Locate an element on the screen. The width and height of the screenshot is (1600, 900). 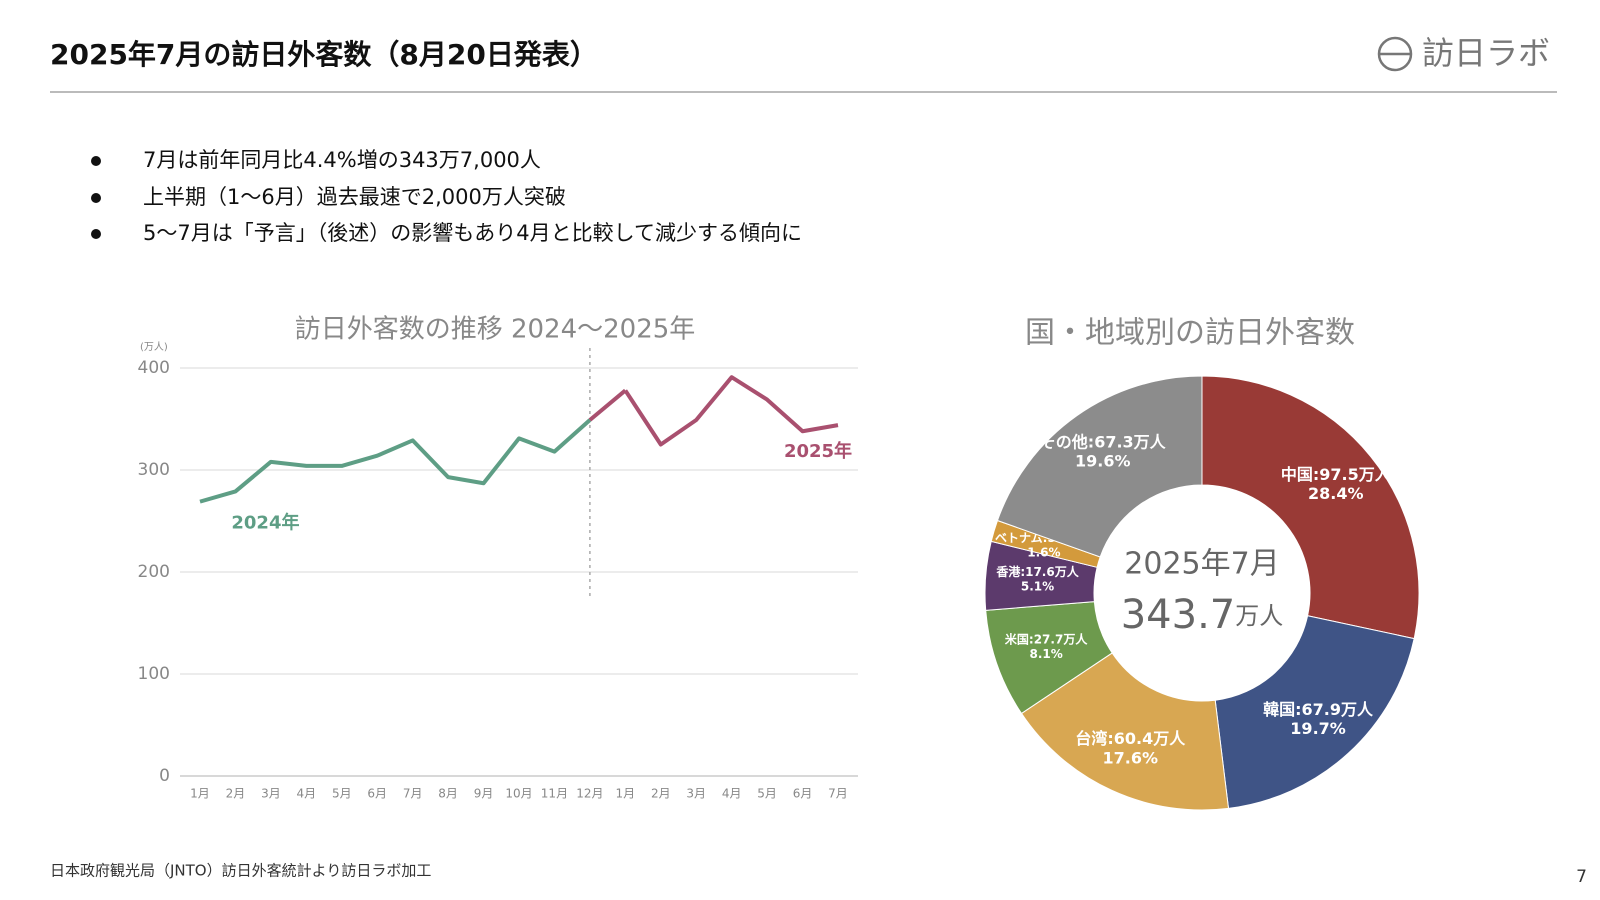
x-tick-label: 9月 is located at coordinates (484, 794).